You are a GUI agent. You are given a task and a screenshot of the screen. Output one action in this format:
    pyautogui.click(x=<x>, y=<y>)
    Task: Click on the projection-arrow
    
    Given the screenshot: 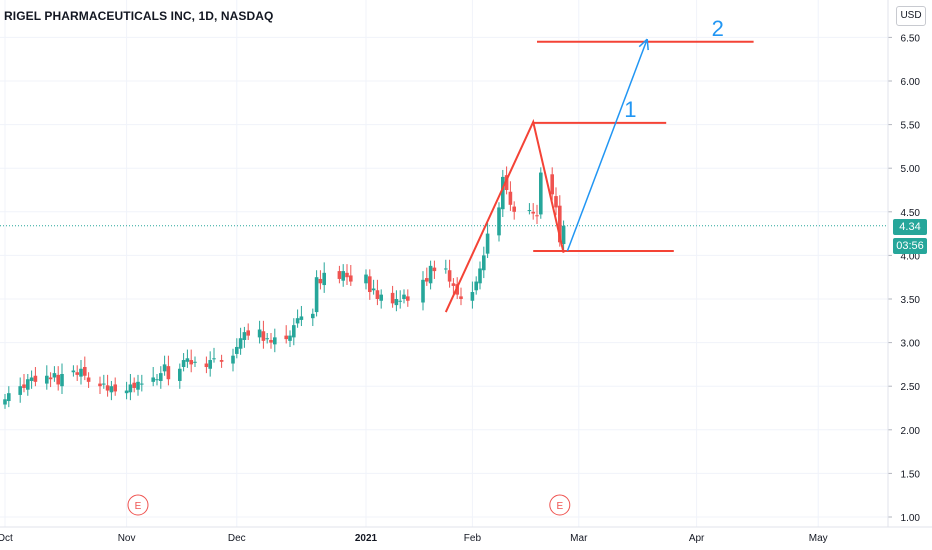 What is the action you would take?
    pyautogui.click(x=607, y=145)
    